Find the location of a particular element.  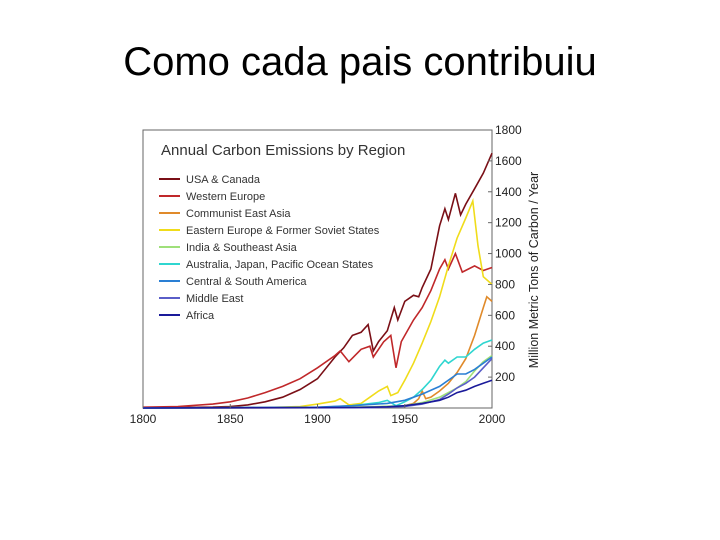

y-tick-label: 1000 is located at coordinates (508, 254).